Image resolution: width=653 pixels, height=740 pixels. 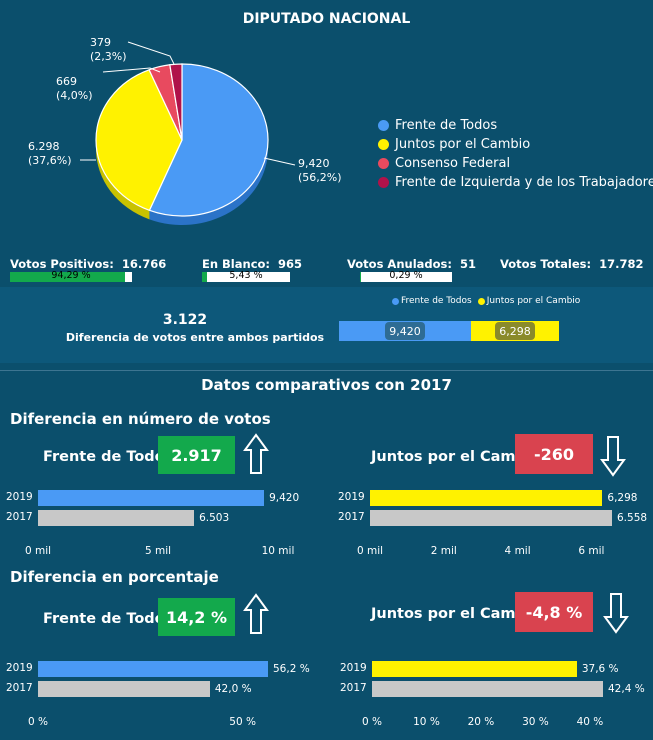 I want to click on bar-value-label: 6.503, so click(x=214, y=518).